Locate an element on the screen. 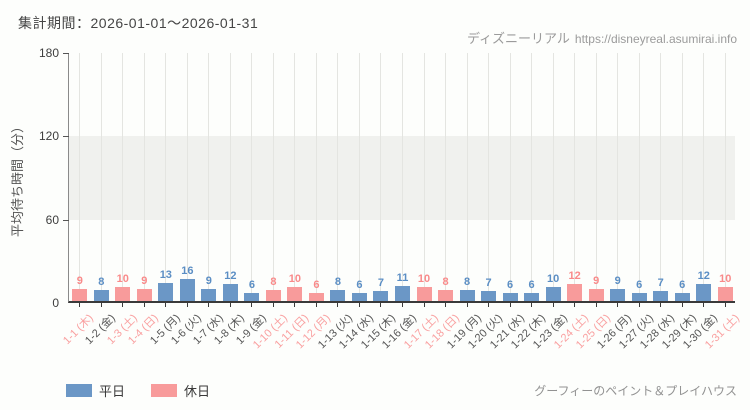  legend-item-weekday: 平日 is located at coordinates (95, 390).